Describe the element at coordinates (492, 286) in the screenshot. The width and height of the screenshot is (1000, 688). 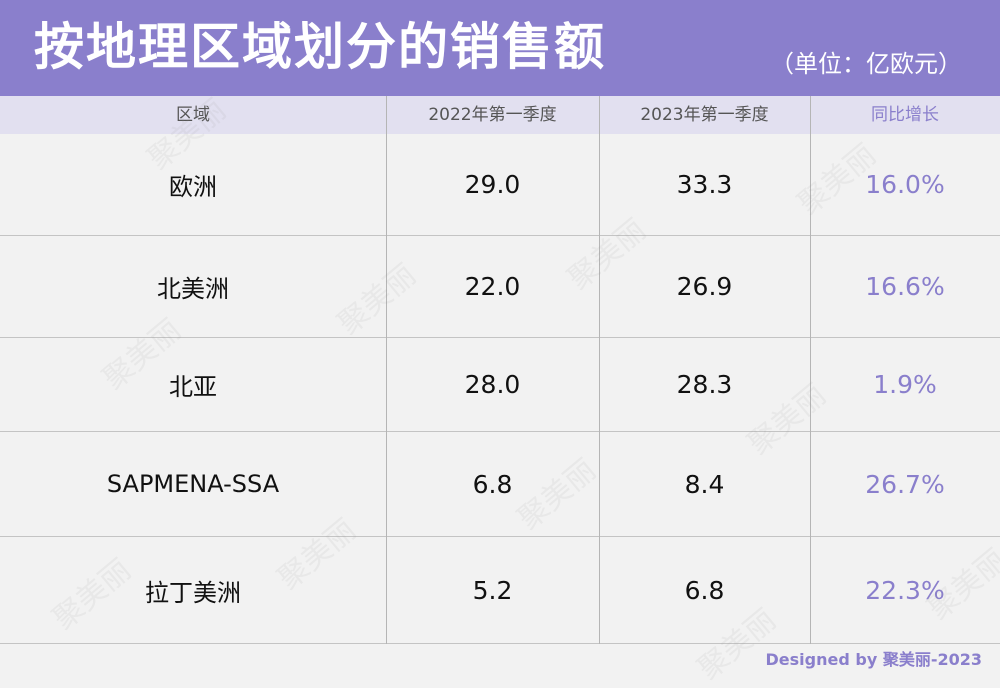
I see `q1-2022-cell: 22.0` at that location.